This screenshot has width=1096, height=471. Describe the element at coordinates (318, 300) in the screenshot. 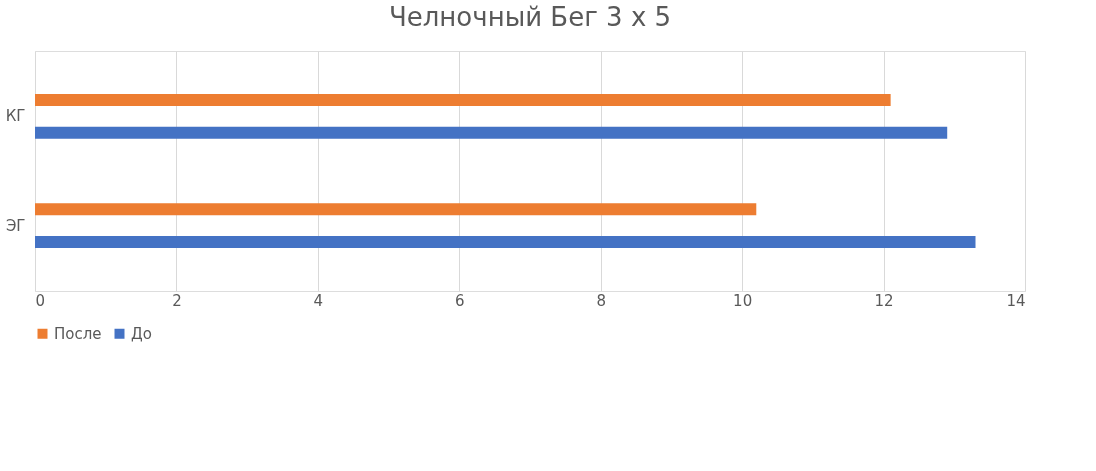

I see `x-tick-label: 4` at that location.